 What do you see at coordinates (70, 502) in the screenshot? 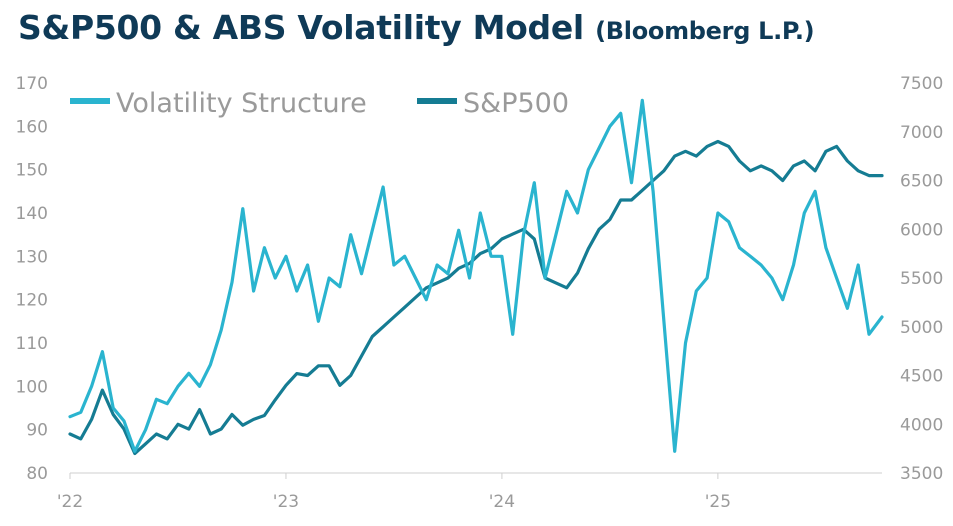
I see `x-tick-label: '22` at bounding box center [70, 502].